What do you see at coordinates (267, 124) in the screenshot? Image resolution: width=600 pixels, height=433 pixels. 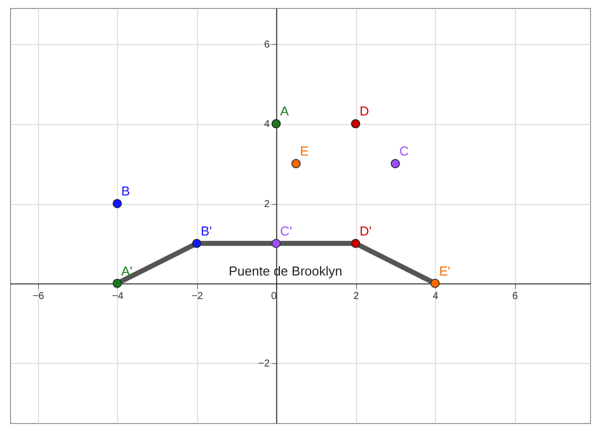 I see `y-tick-label: 4` at bounding box center [267, 124].